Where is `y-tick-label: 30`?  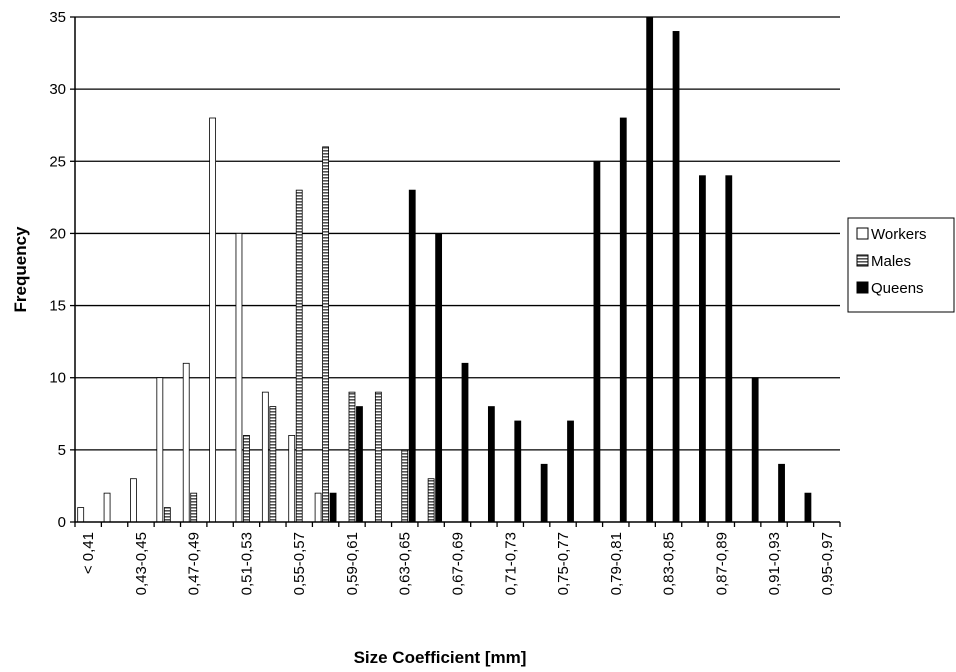
y-tick-label: 30 is located at coordinates (57, 89).